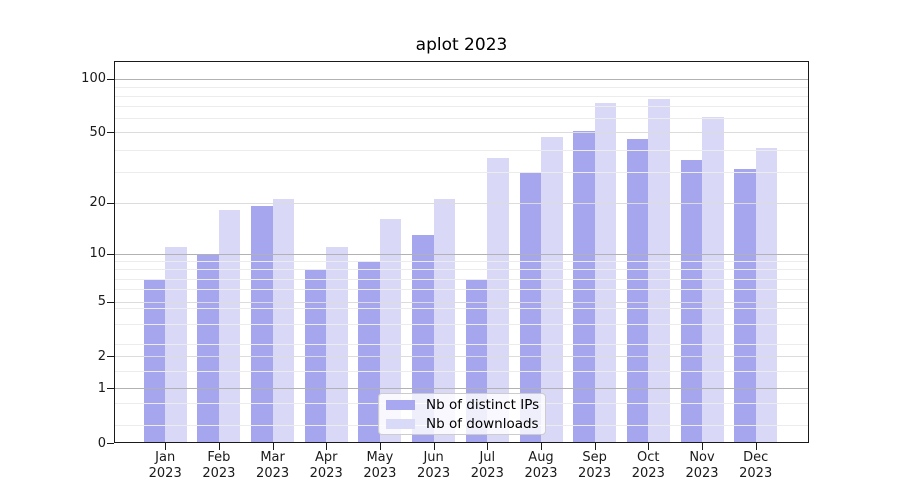 Image resolution: width=900 pixels, height=500 pixels. I want to click on x-tick-label-sep: Sep 2023, so click(595, 465).